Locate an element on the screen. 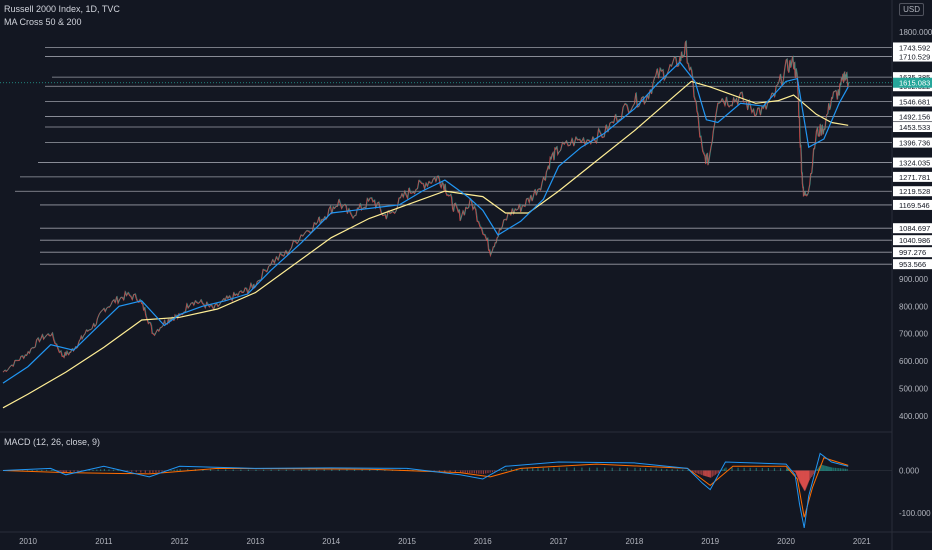 The height and width of the screenshot is (550, 932). level-label: 997.276 is located at coordinates (912, 252).